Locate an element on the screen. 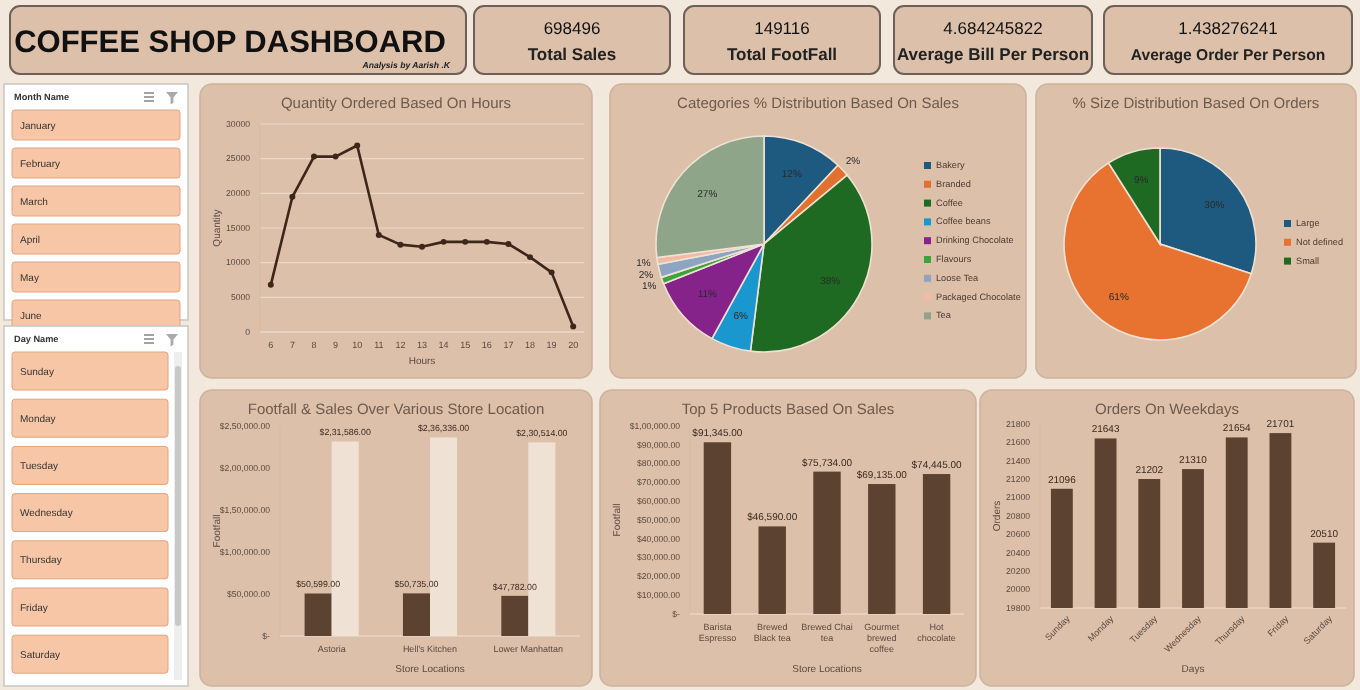  text: Total FootFall is located at coordinates (782, 54).